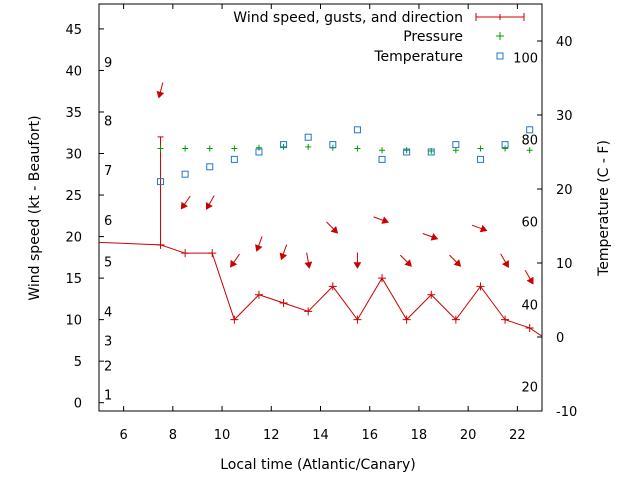 The image size is (640, 480). I want to click on y-left-tick-label: 15, so click(73, 279).